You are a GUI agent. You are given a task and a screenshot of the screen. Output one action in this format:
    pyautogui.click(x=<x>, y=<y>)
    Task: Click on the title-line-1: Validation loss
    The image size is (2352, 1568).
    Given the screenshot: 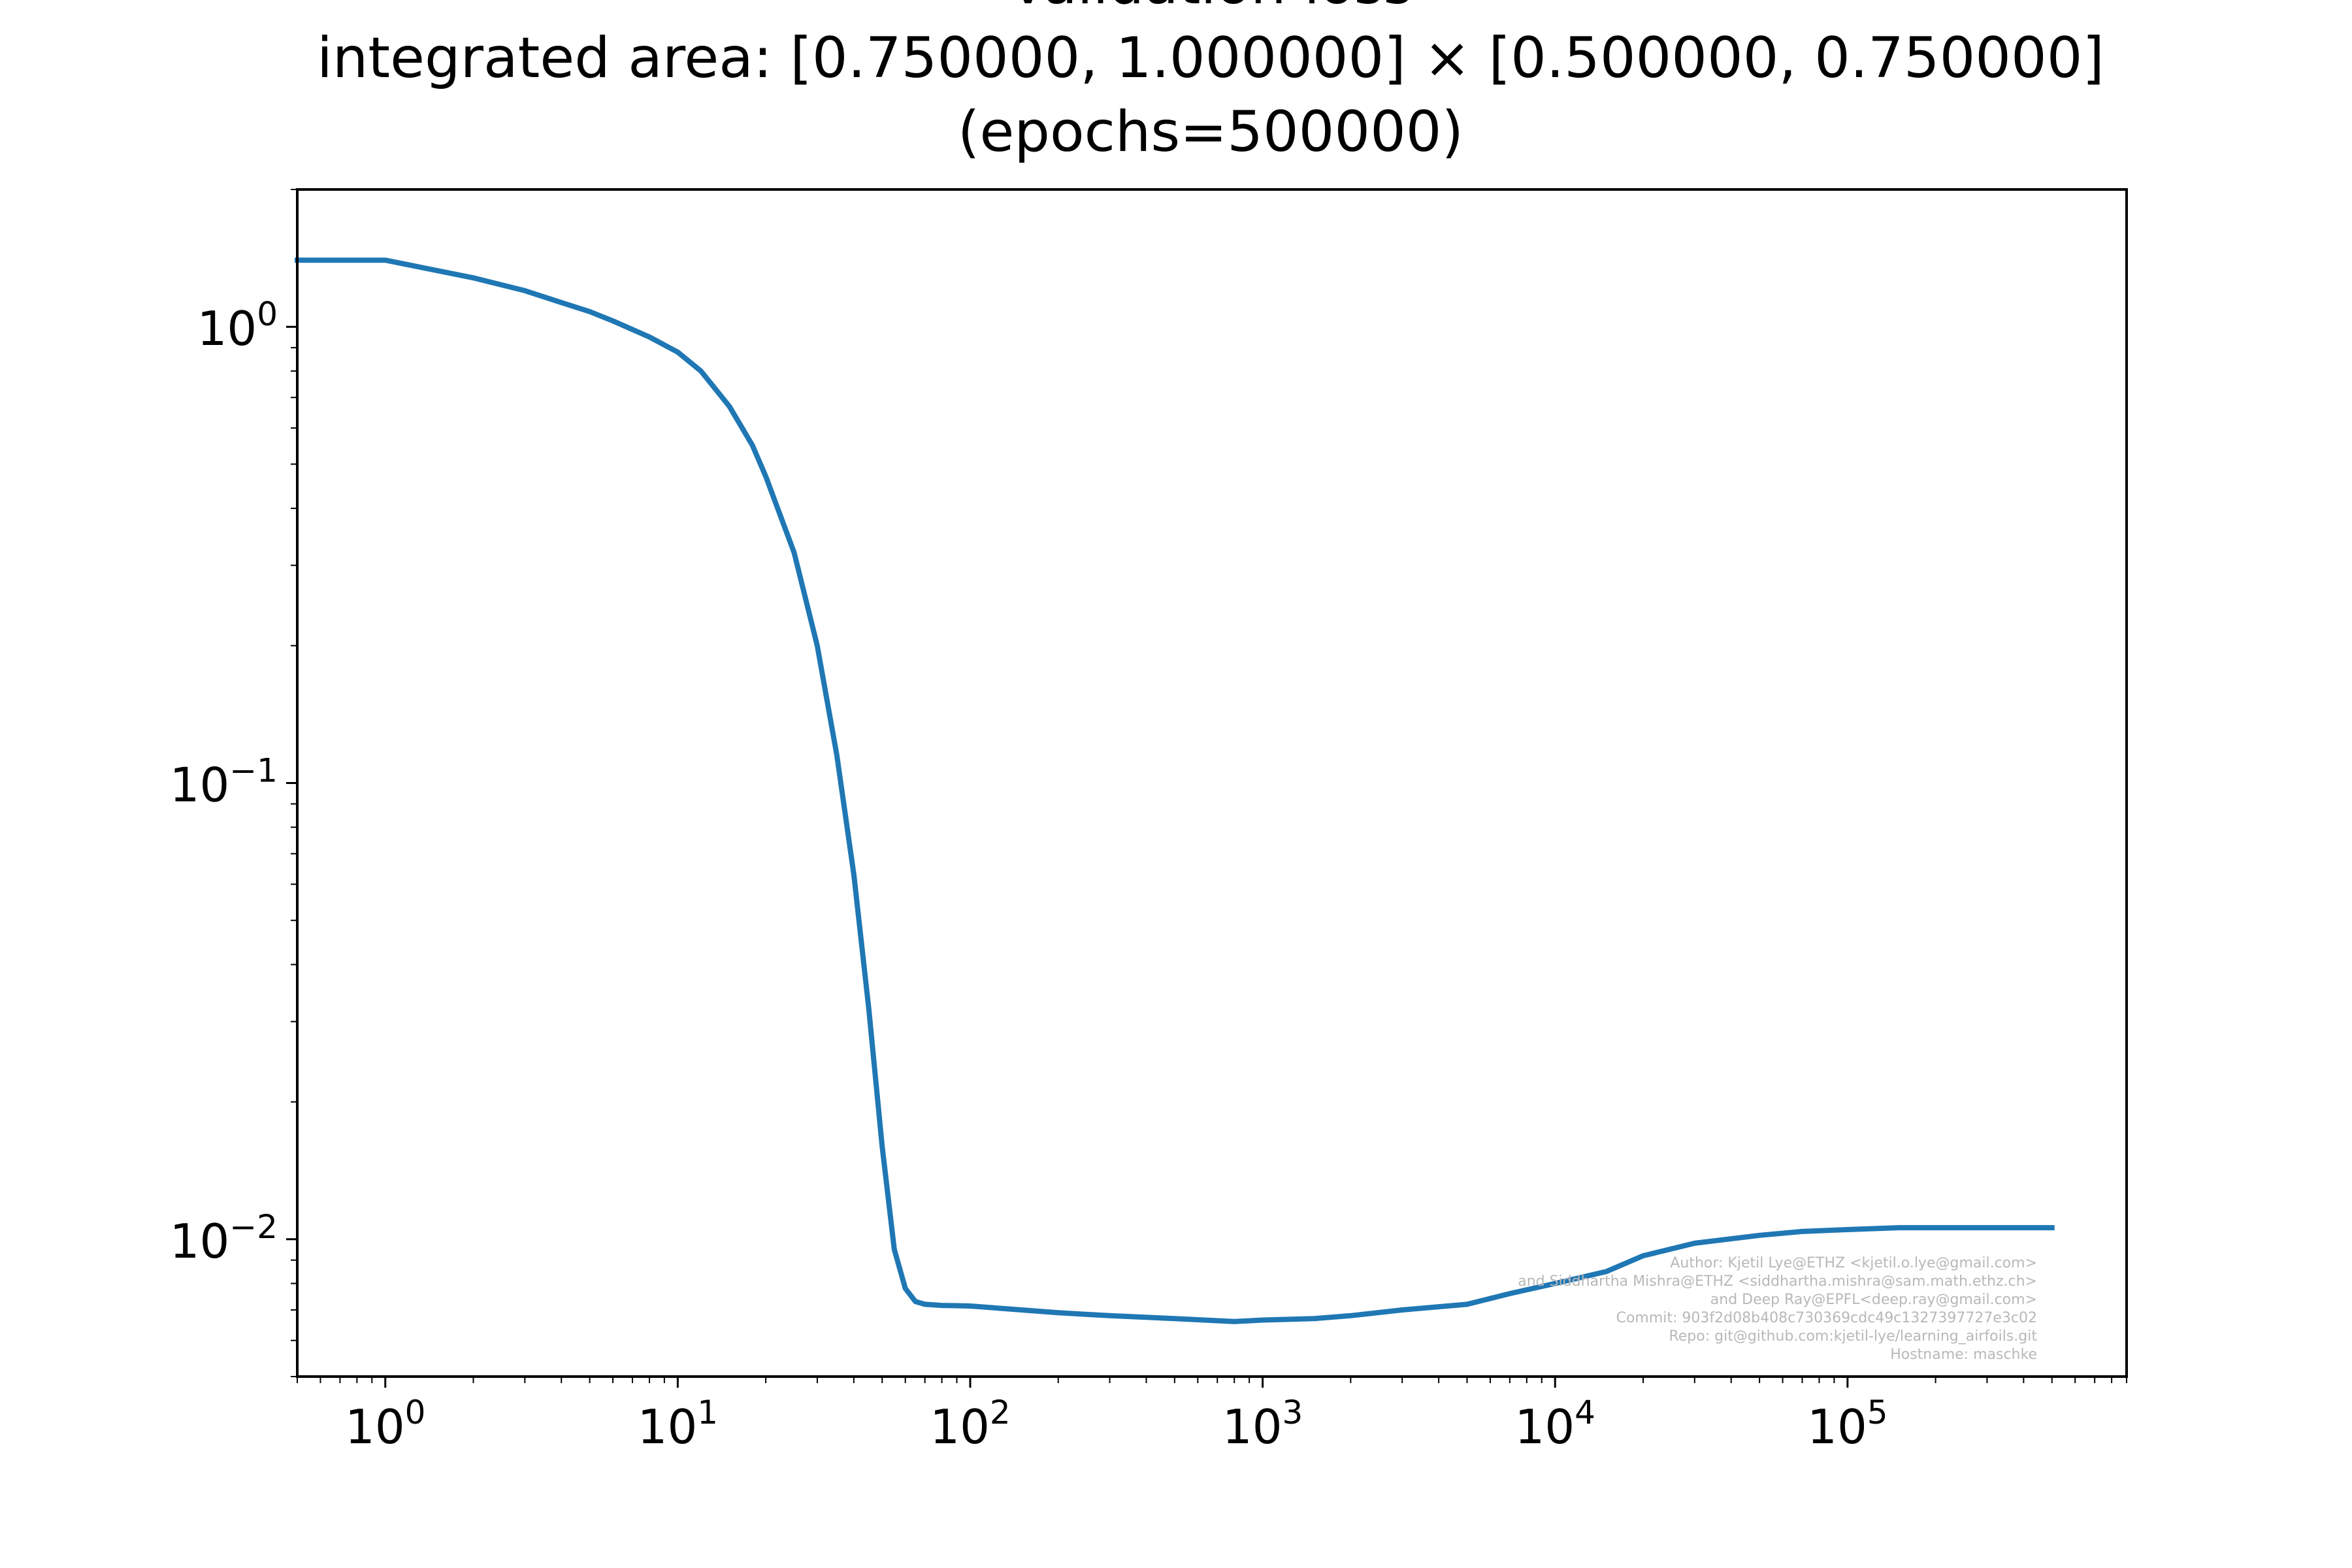 What is the action you would take?
    pyautogui.click(x=1211, y=8)
    